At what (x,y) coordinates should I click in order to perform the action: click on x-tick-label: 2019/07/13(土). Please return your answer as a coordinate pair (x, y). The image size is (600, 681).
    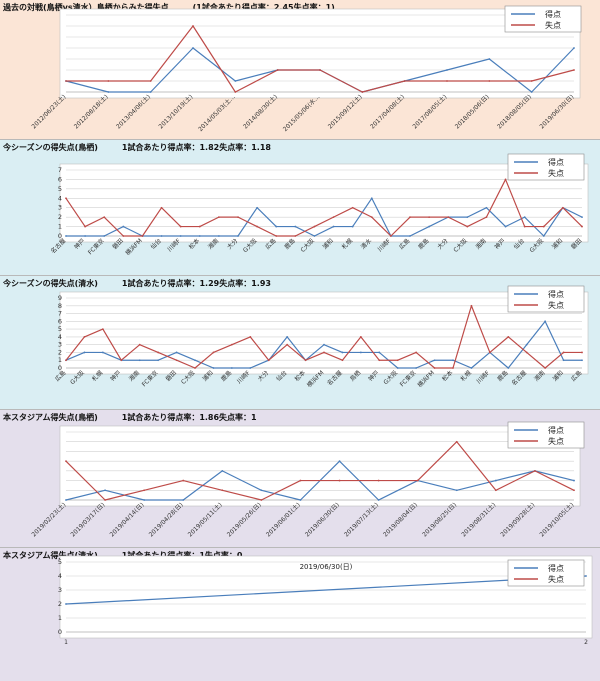
    Looking at the image, I should click on (361, 520).